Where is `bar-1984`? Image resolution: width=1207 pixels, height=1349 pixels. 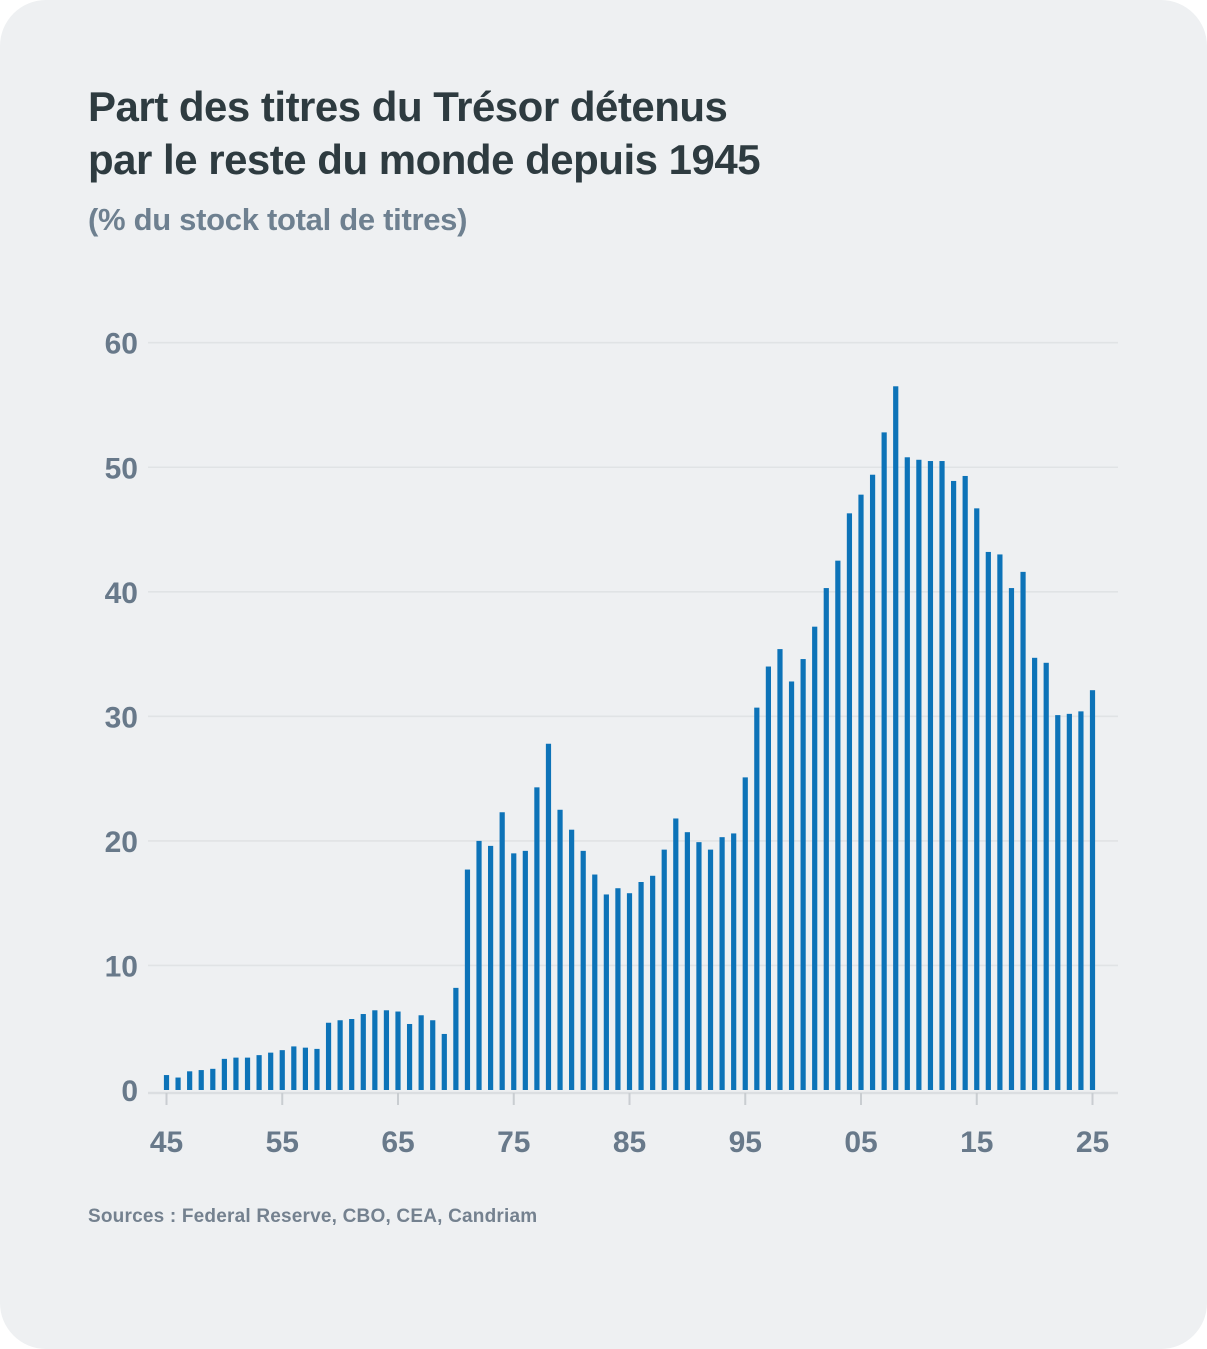 bar-1984 is located at coordinates (618, 989).